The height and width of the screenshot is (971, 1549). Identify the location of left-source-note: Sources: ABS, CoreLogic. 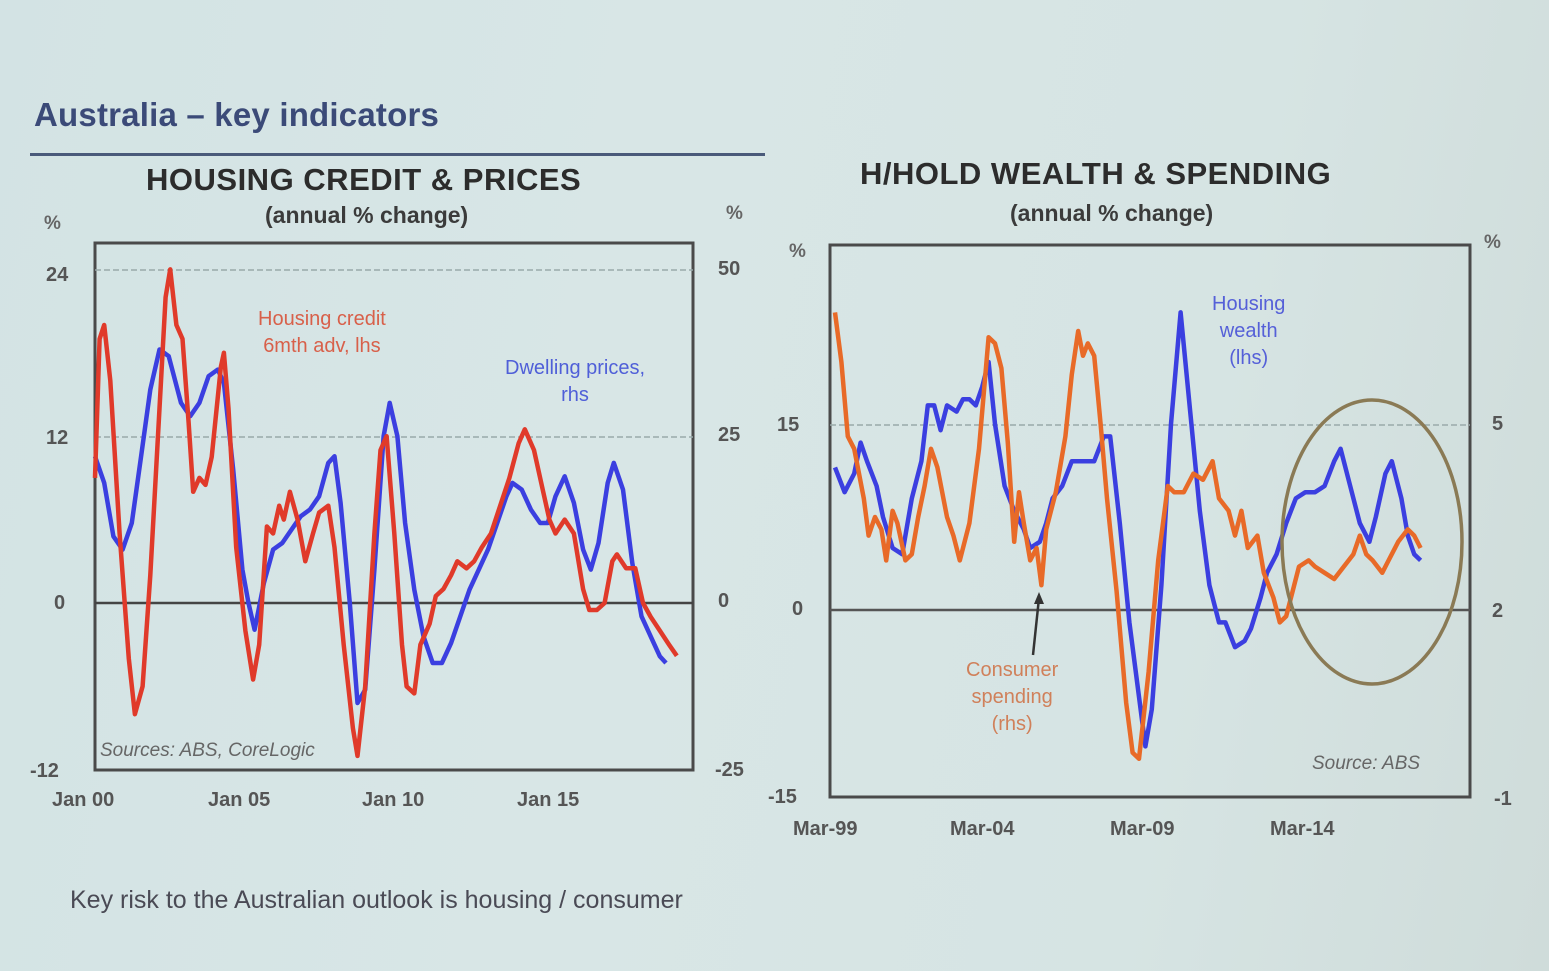
(207, 750).